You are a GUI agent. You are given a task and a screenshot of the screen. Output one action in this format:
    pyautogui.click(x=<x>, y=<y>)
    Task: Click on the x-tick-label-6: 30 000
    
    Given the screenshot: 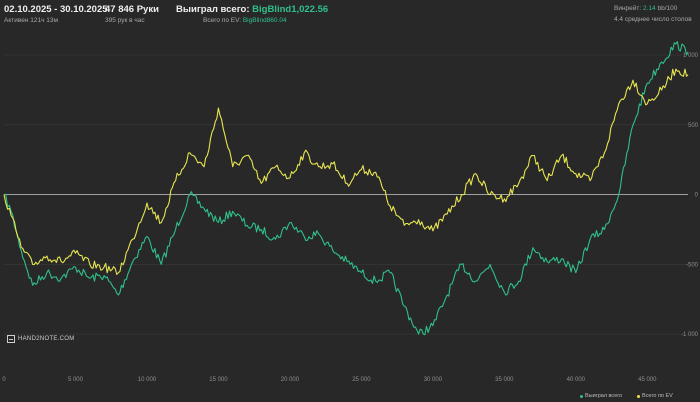 What is the action you would take?
    pyautogui.click(x=433, y=380)
    